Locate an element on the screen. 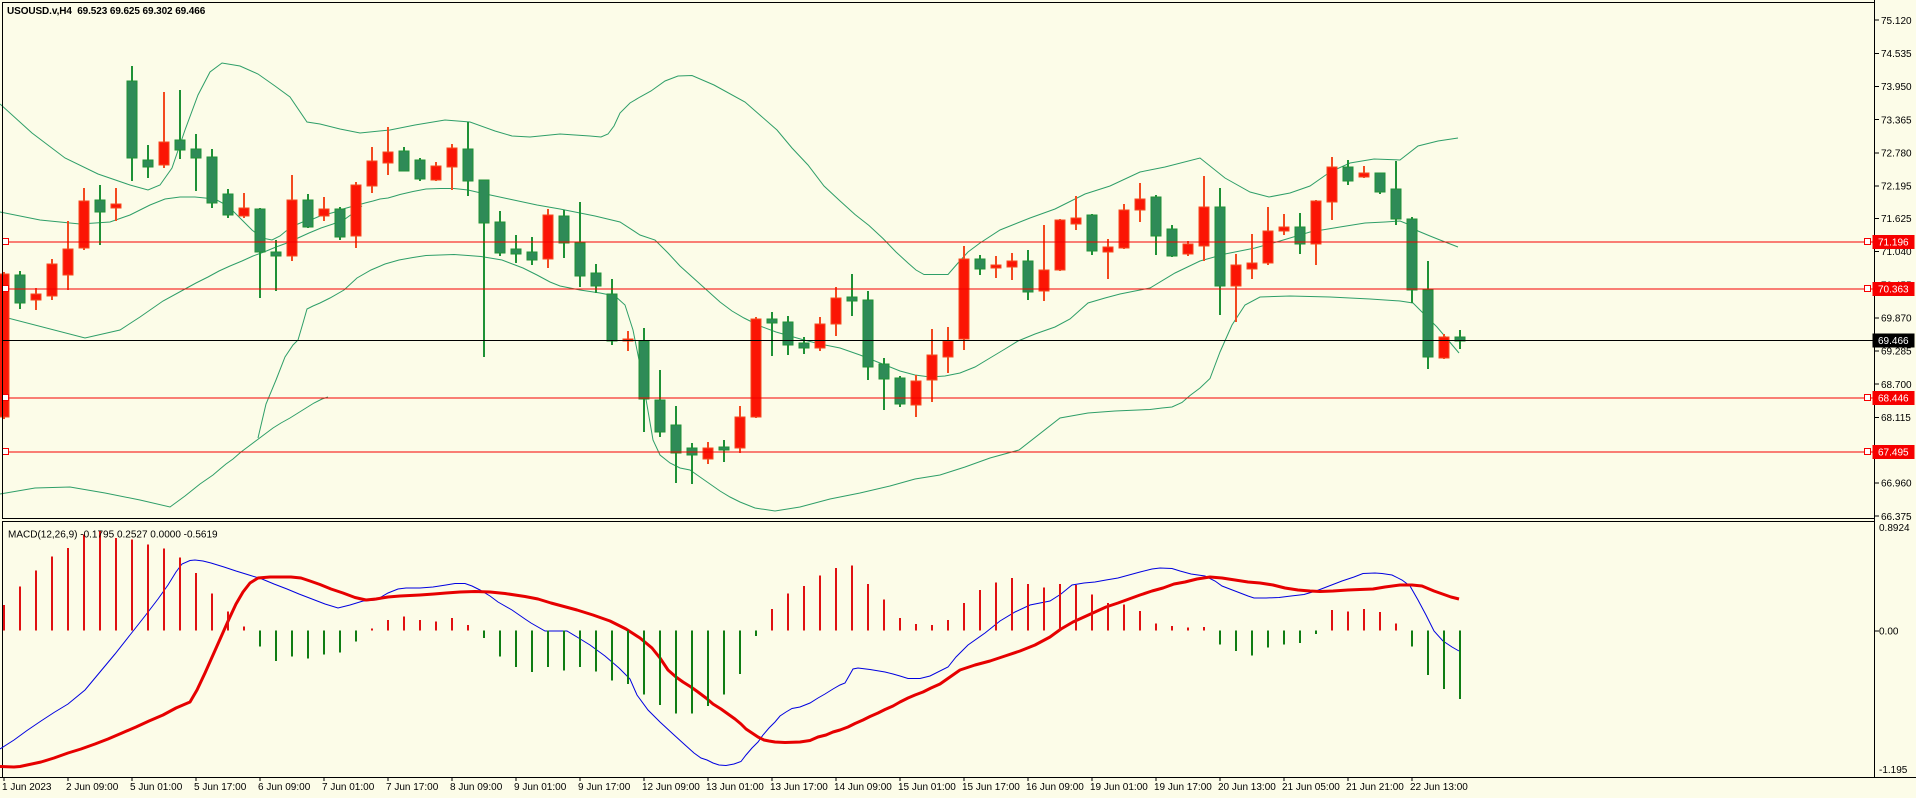  svg-text: 72.780 is located at coordinates (1896, 154).